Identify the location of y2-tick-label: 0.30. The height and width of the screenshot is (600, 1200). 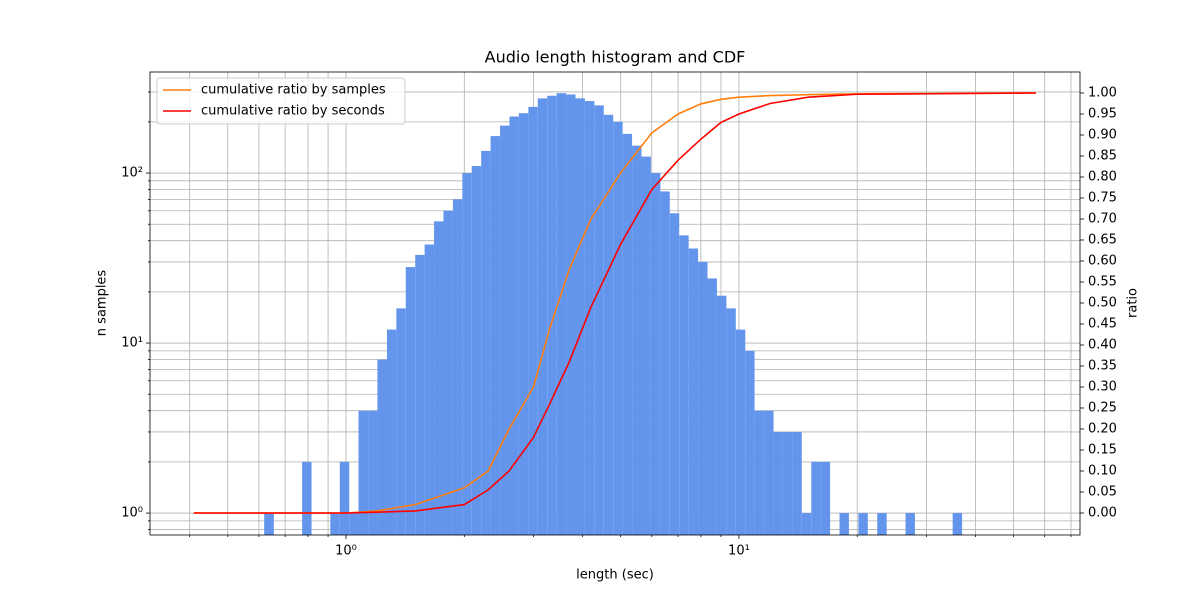
(1102, 386).